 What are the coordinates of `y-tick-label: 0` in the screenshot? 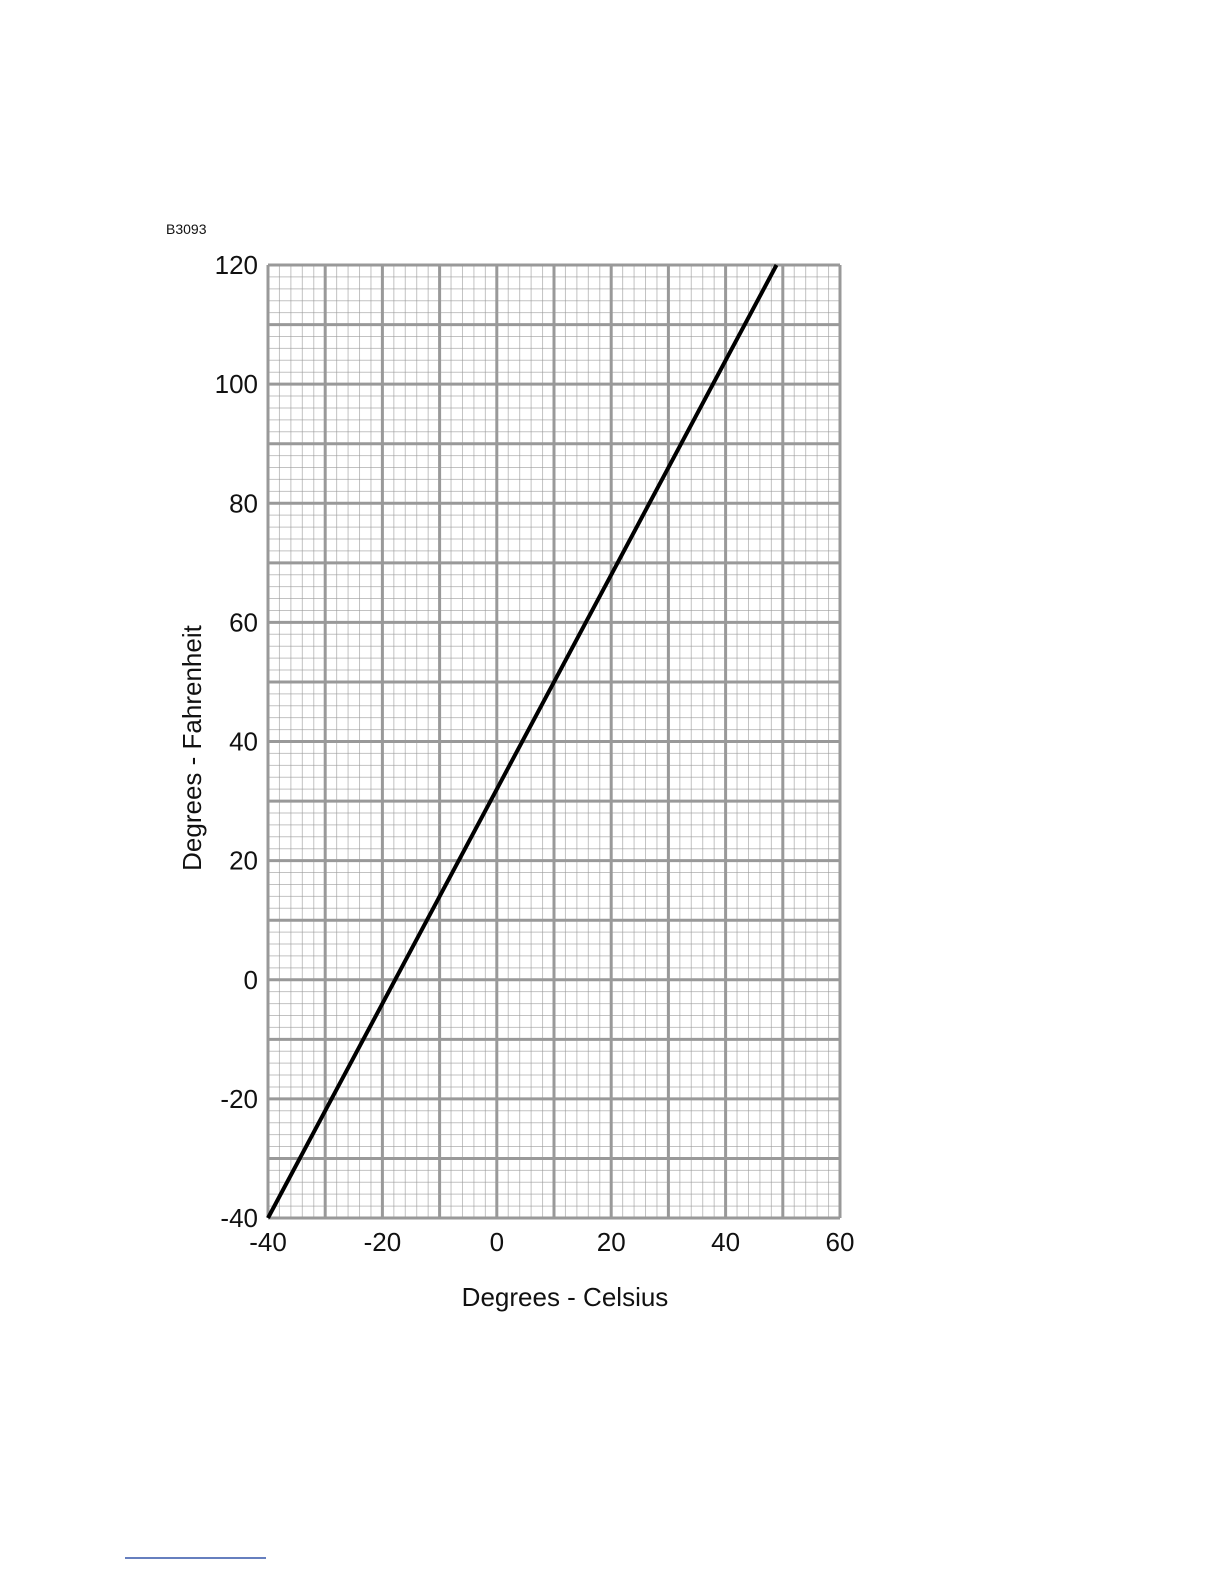 It's located at (251, 980).